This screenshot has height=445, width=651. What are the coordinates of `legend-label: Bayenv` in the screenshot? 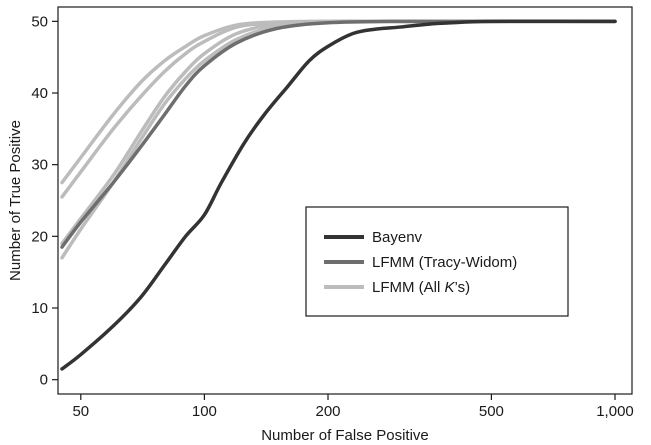 It's located at (397, 237).